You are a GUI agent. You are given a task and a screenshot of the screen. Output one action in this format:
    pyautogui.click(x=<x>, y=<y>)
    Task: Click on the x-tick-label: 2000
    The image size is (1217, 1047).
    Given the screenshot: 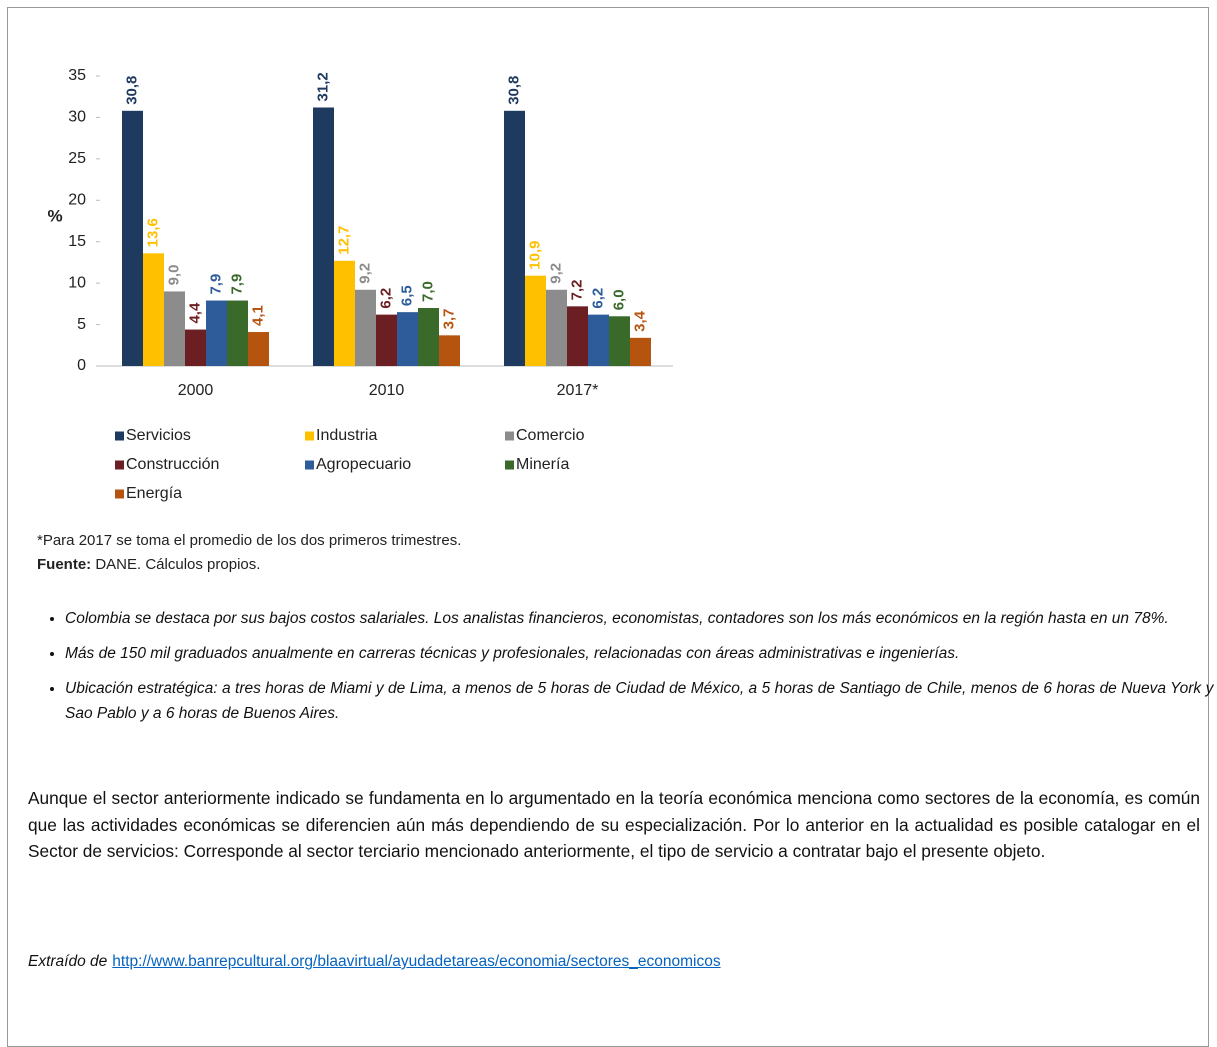 What is the action you would take?
    pyautogui.click(x=196, y=390)
    